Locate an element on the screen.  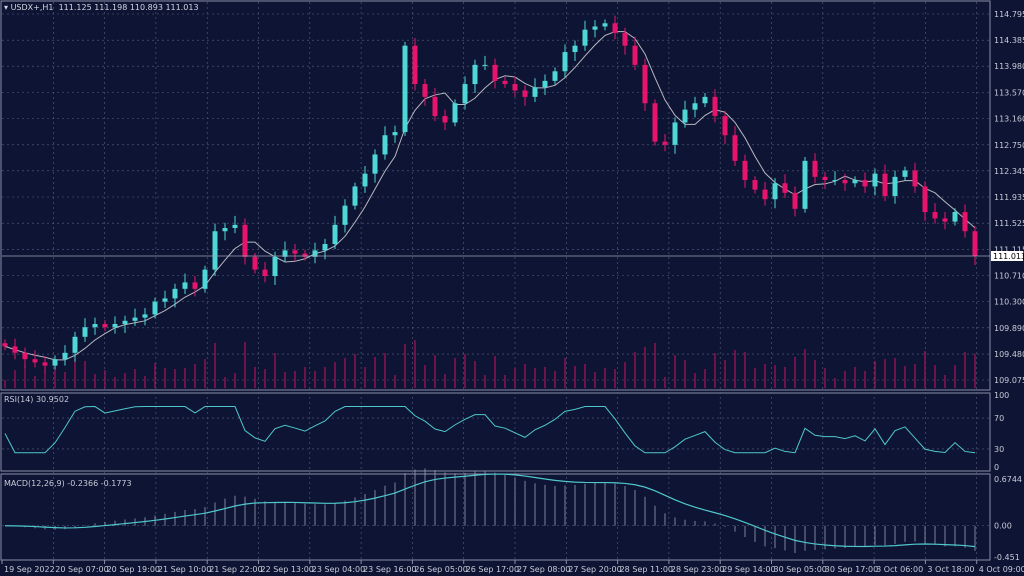
time-label: 3 Oct 18:00 is located at coordinates (950, 569).